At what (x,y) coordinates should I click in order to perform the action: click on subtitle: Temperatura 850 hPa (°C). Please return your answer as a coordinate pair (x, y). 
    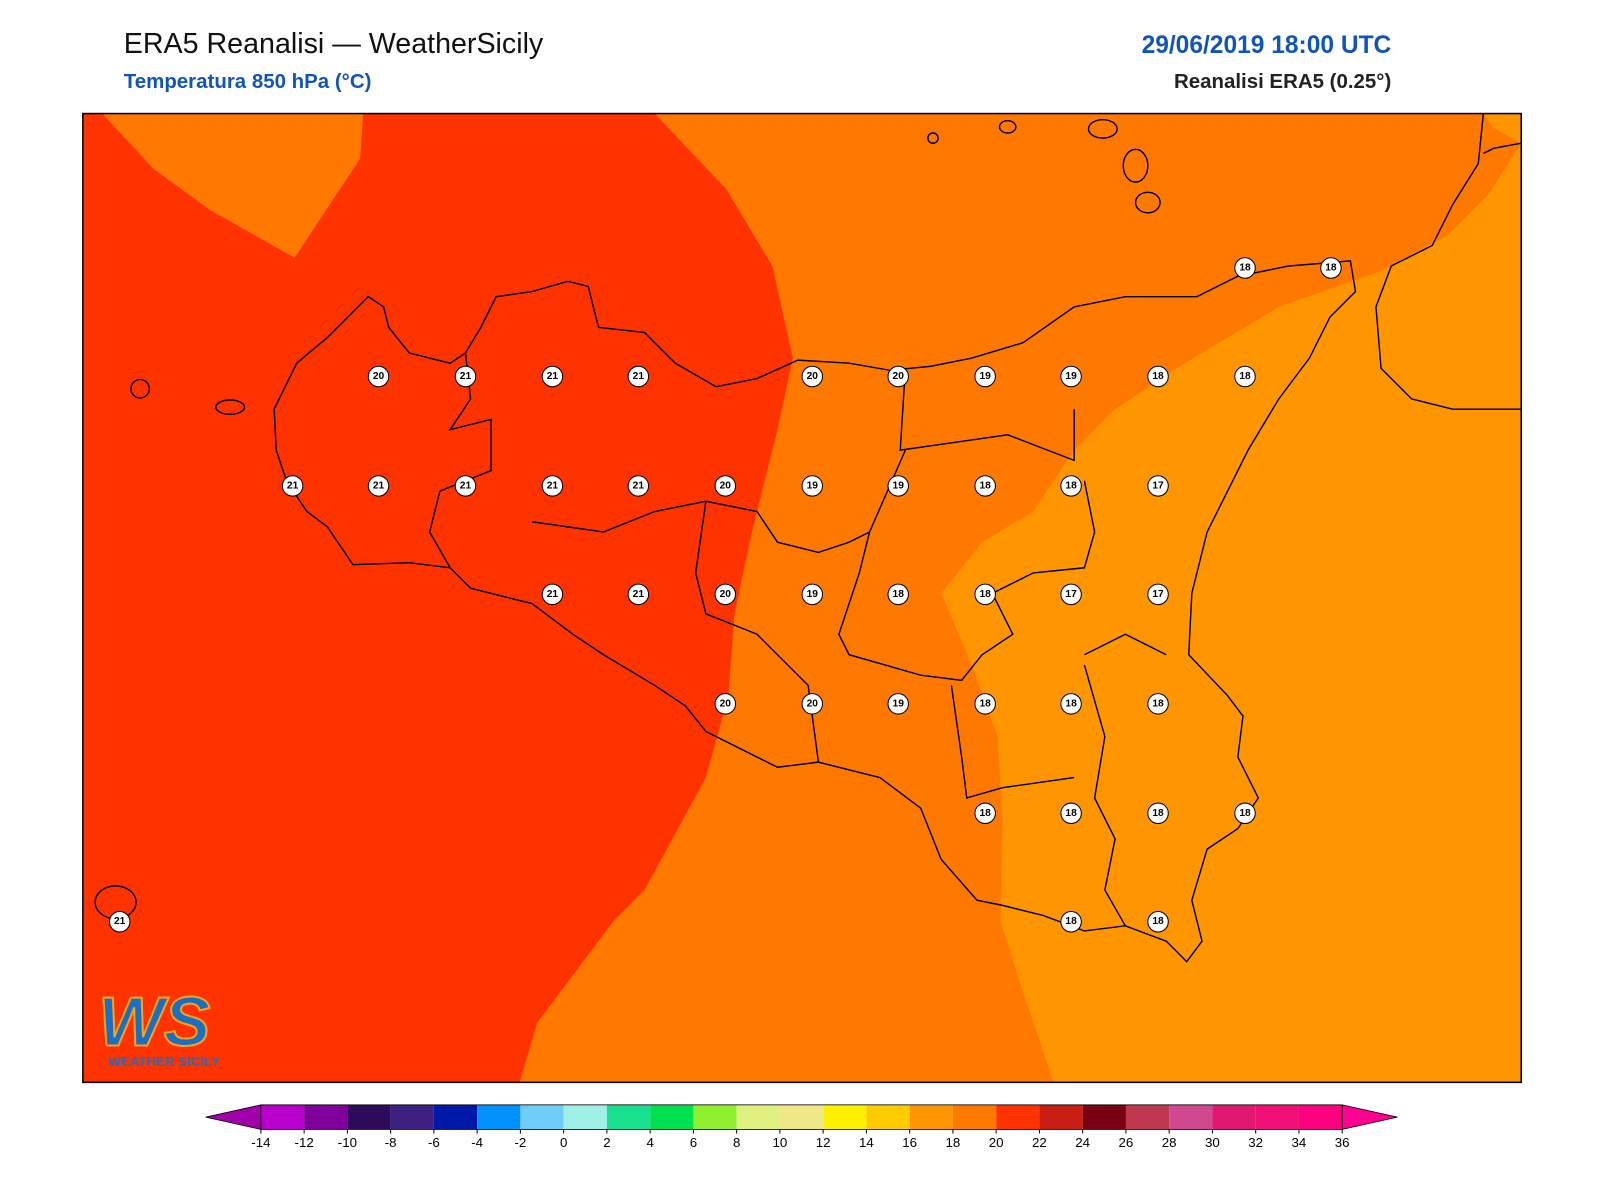
    Looking at the image, I should click on (248, 81).